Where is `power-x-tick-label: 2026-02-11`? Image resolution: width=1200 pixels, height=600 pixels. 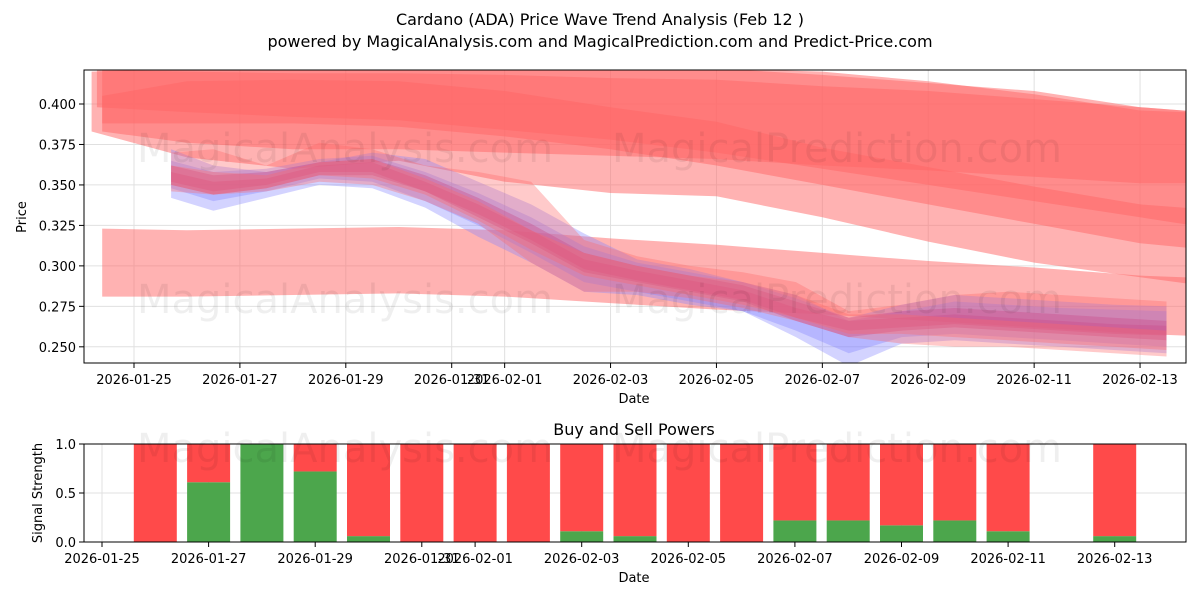 power-x-tick-label: 2026-02-11 is located at coordinates (1008, 559).